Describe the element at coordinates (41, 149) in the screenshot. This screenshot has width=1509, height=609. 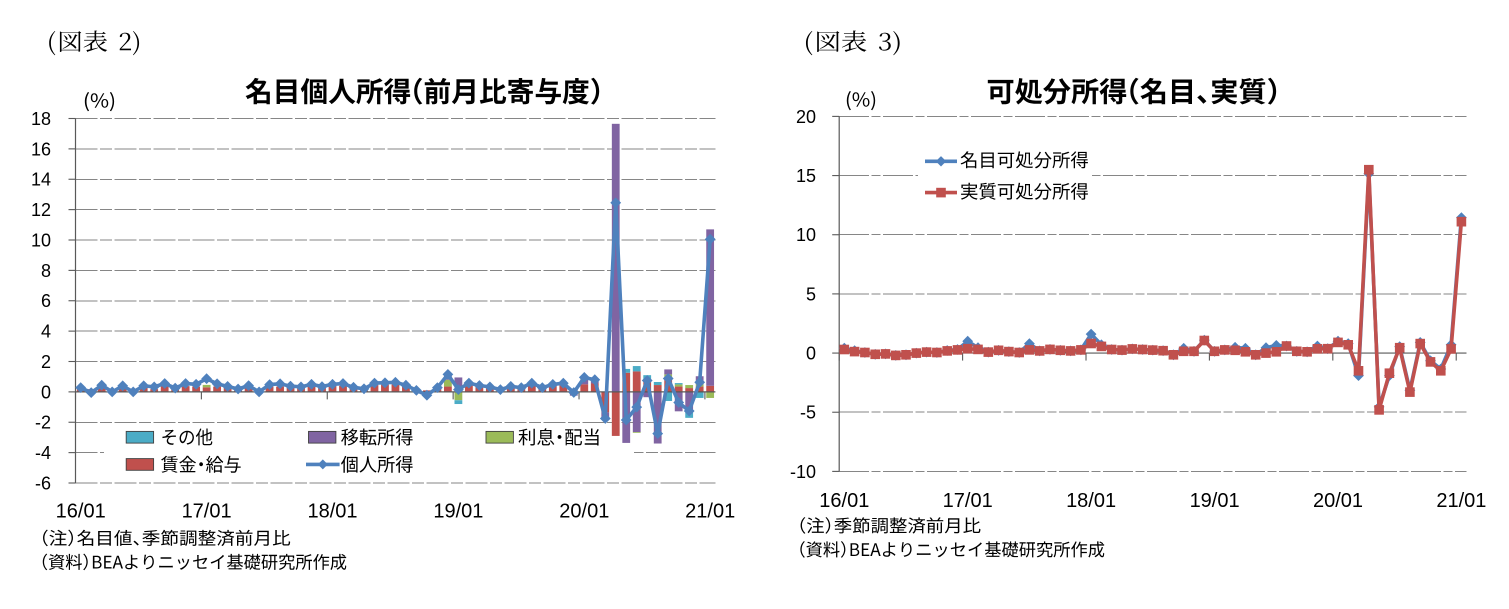
I see `svg-text: 16` at that location.